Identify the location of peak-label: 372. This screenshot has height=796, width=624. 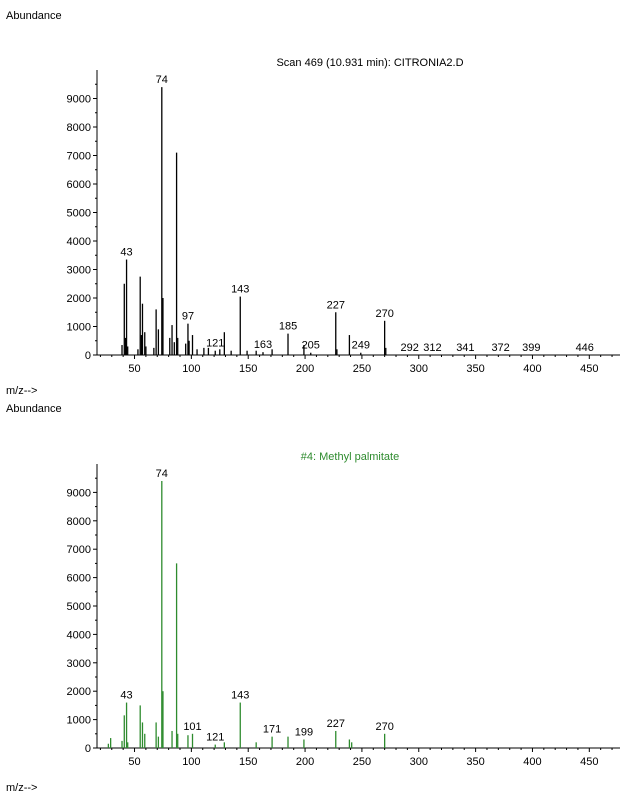
(500, 348).